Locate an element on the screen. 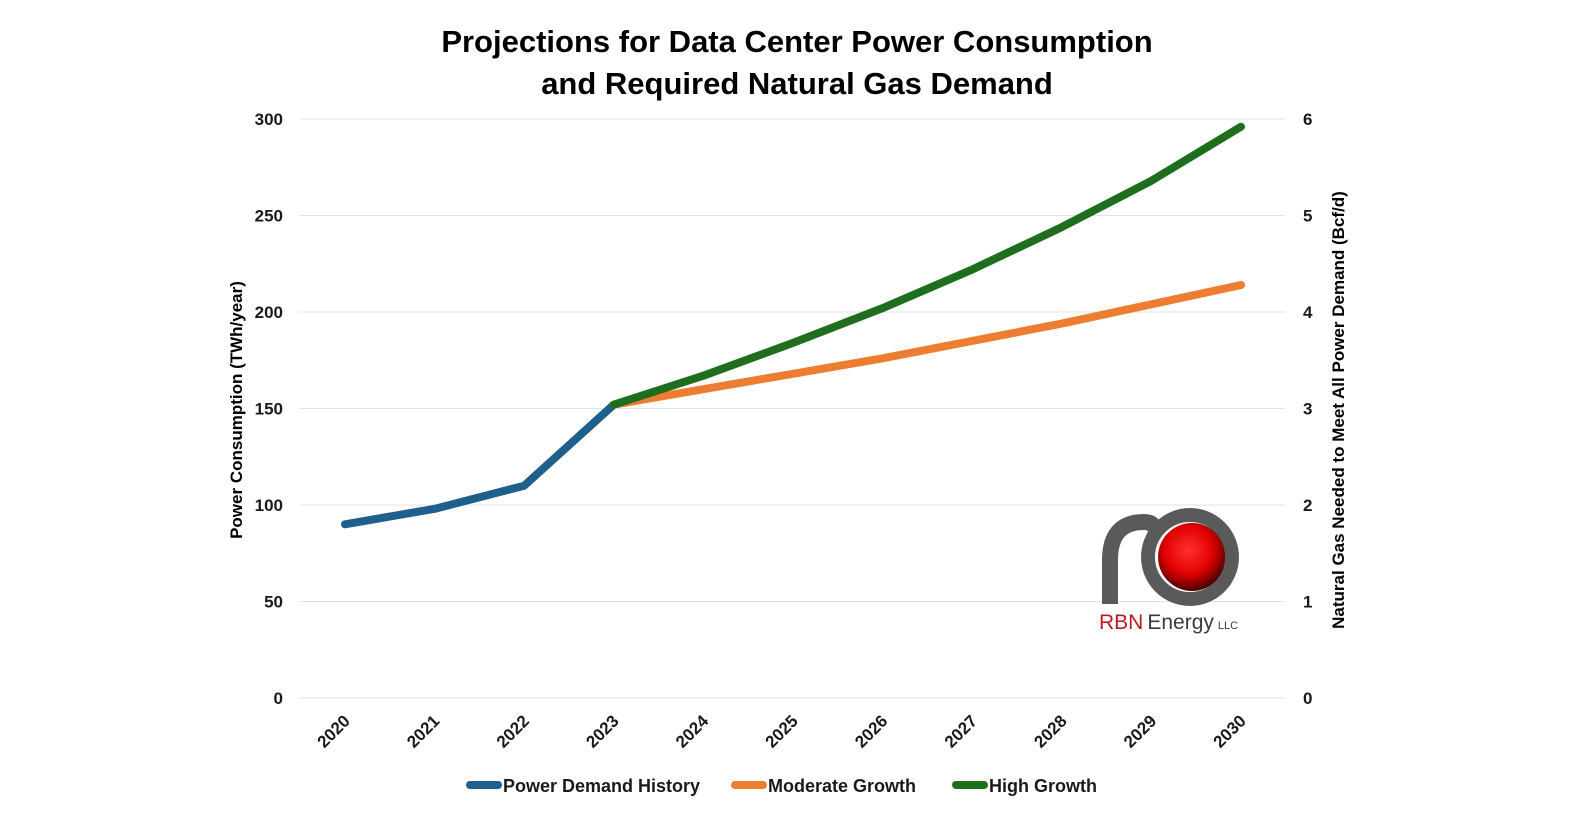  right-y-tick-label: 4 is located at coordinates (1308, 312).